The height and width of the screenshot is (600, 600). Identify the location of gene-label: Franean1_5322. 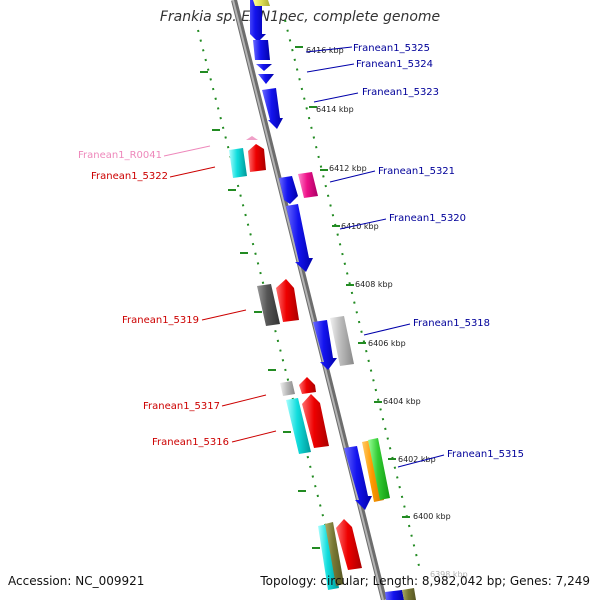
(129, 176).